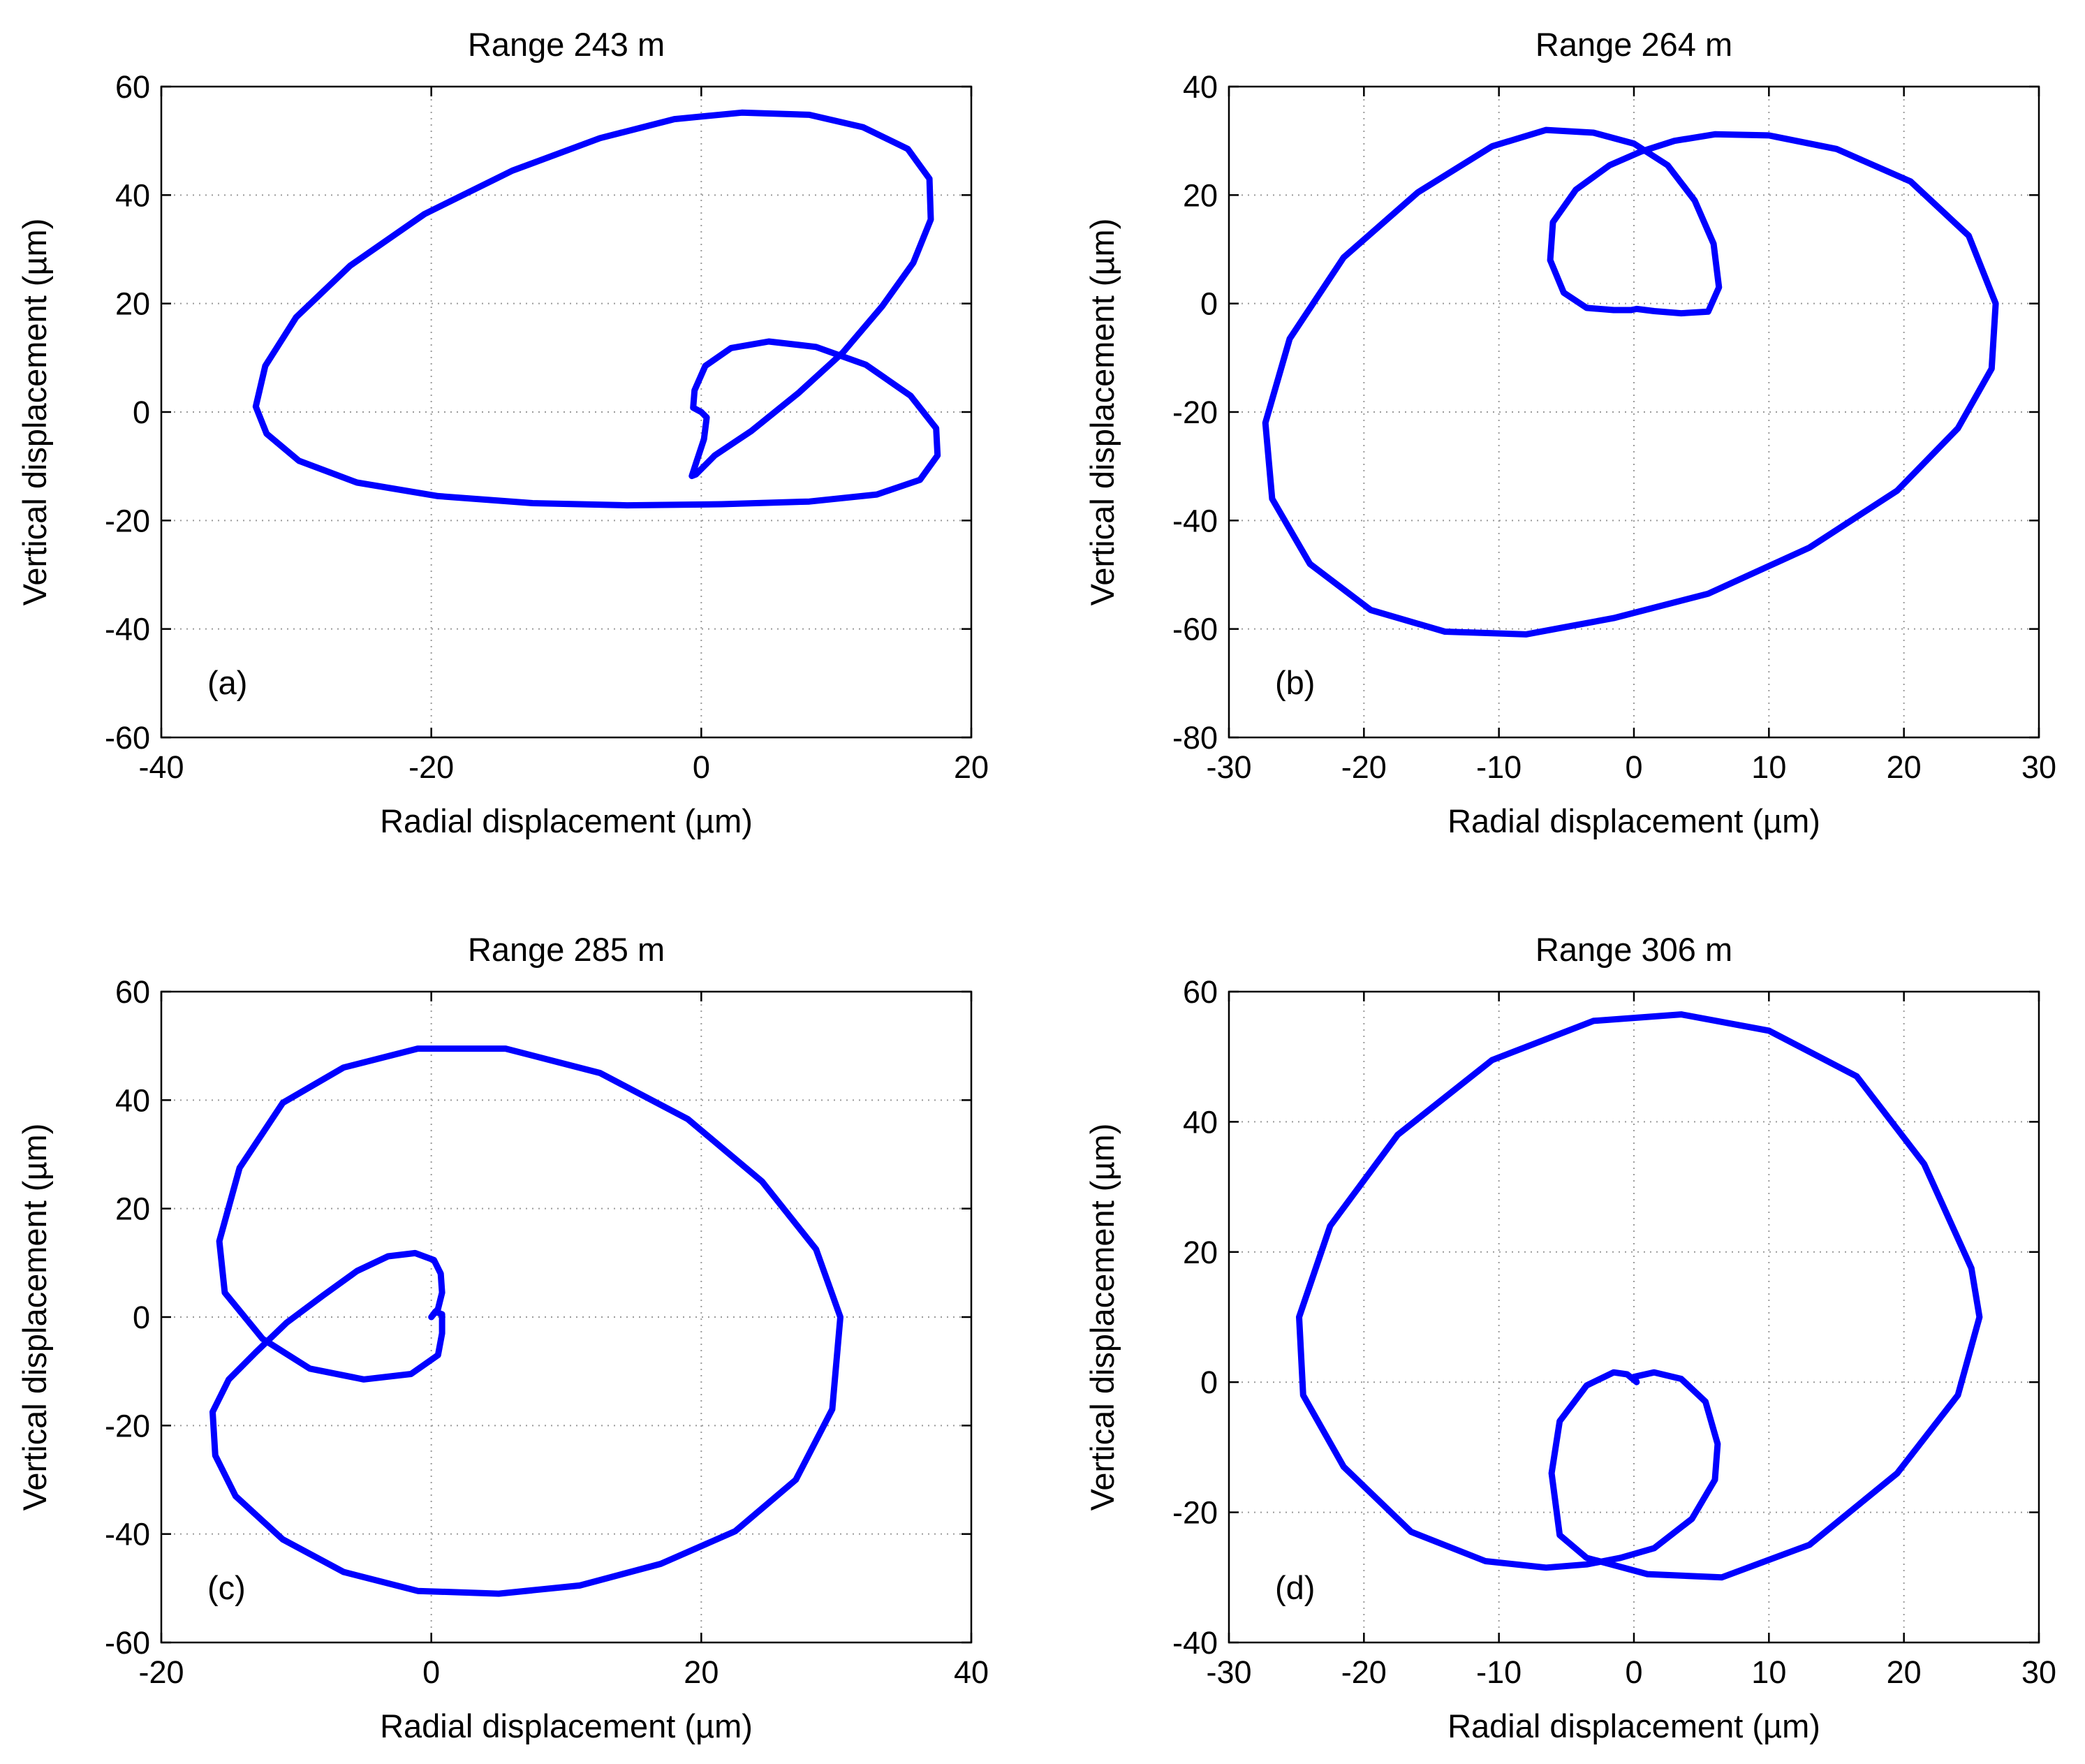 Image resolution: width=2085 pixels, height=1764 pixels. What do you see at coordinates (132, 1100) in the screenshot?
I see `chart-c-ytick-label-5: 40` at bounding box center [132, 1100].